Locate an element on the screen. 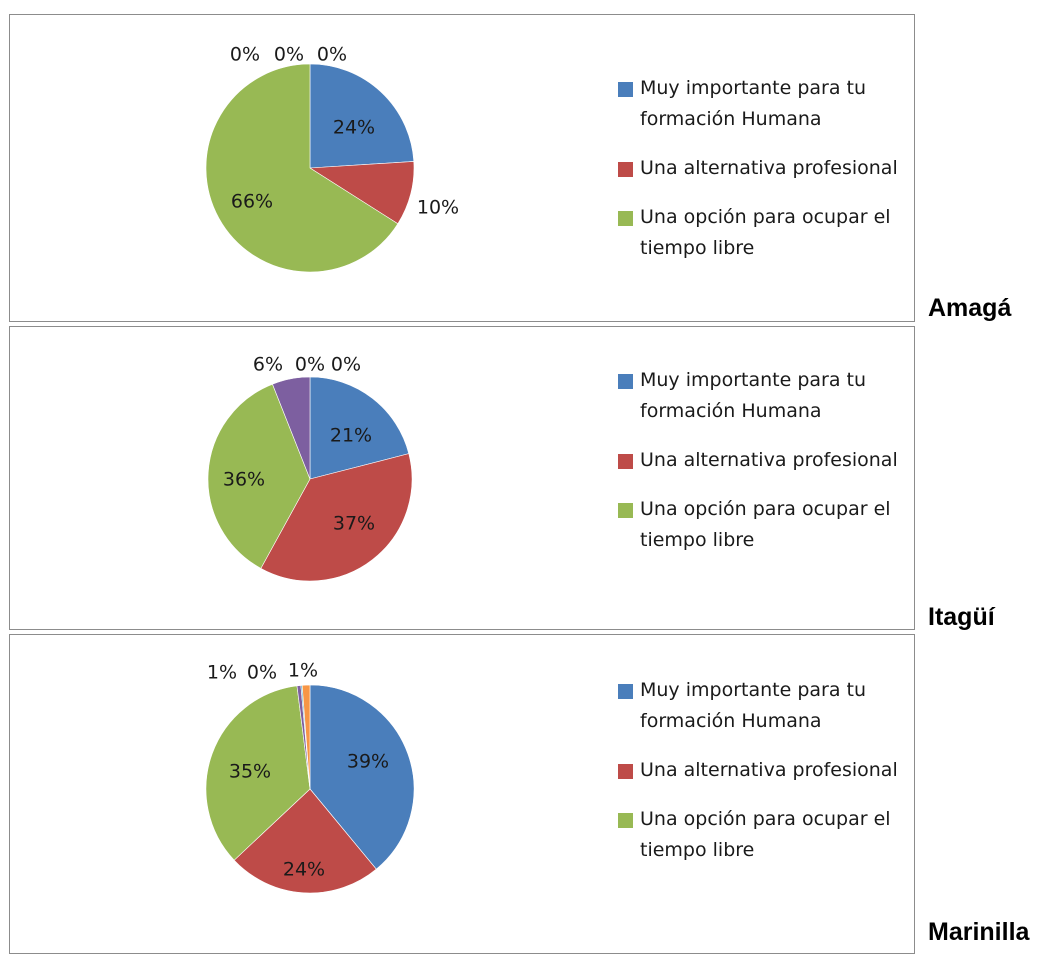 The image size is (1059, 954). pie-chart-amaga: 24% 66% 10% 0% 0% 0% is located at coordinates (332, 158).